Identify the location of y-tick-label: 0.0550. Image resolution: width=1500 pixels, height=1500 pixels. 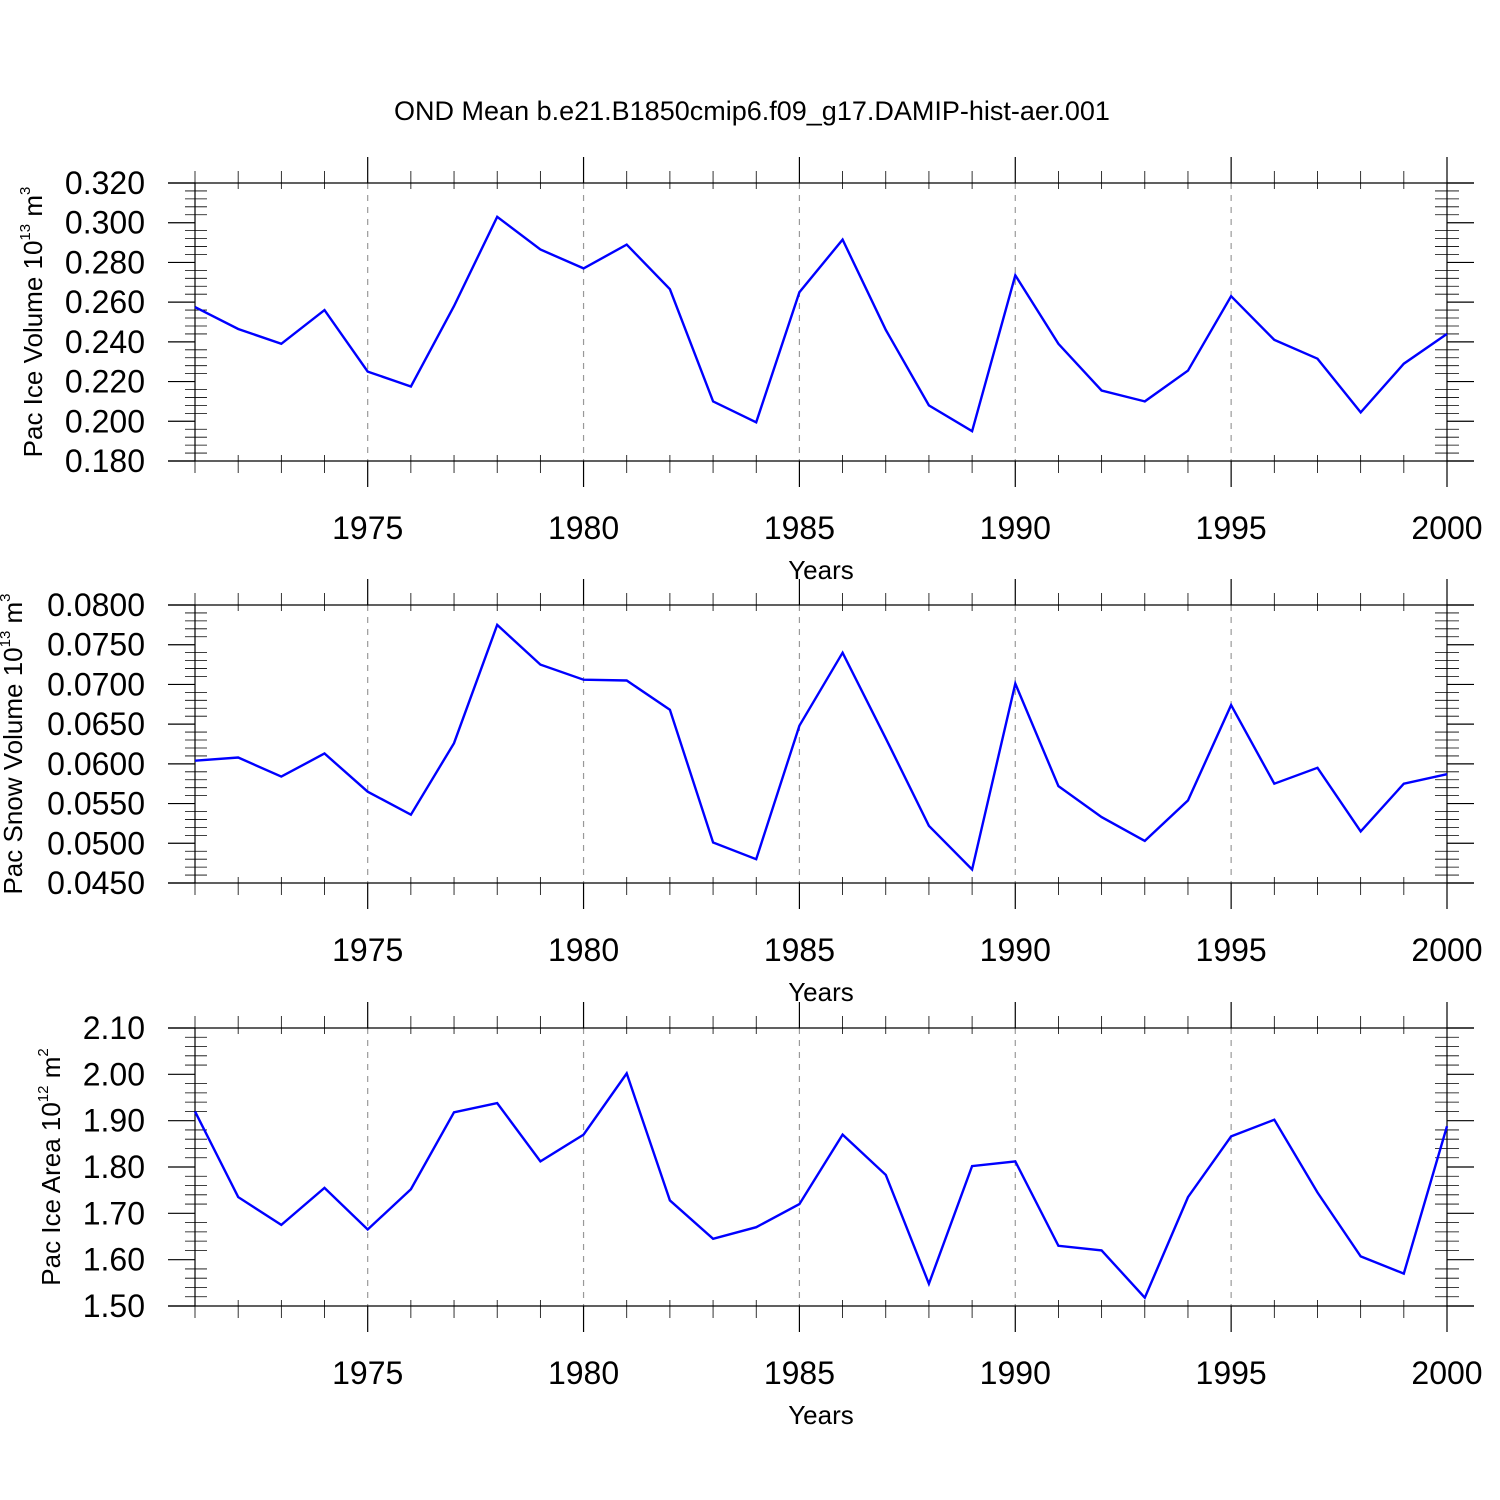
(96, 804).